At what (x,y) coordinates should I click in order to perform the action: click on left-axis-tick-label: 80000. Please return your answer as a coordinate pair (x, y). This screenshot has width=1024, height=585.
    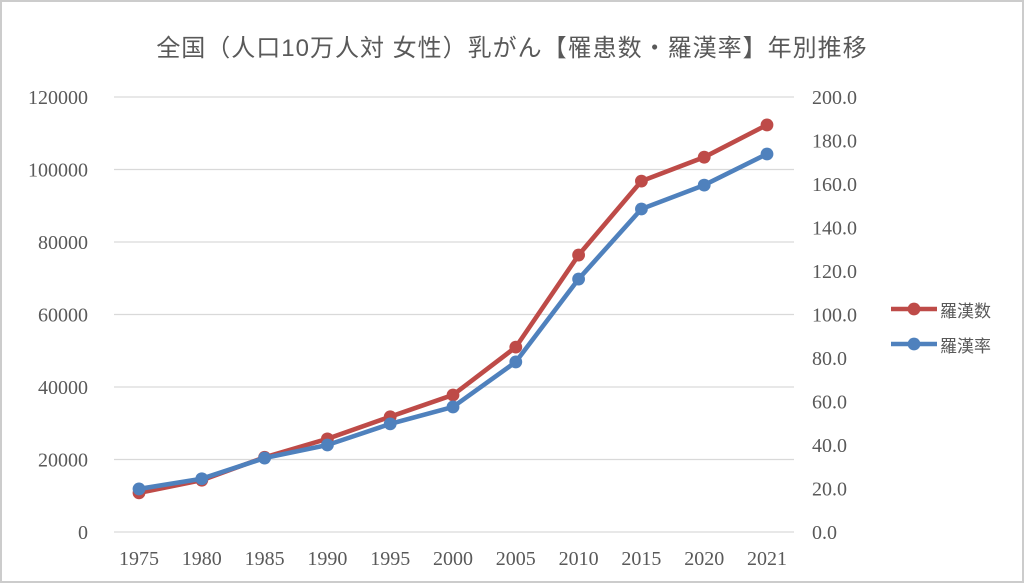
    Looking at the image, I should click on (63, 243).